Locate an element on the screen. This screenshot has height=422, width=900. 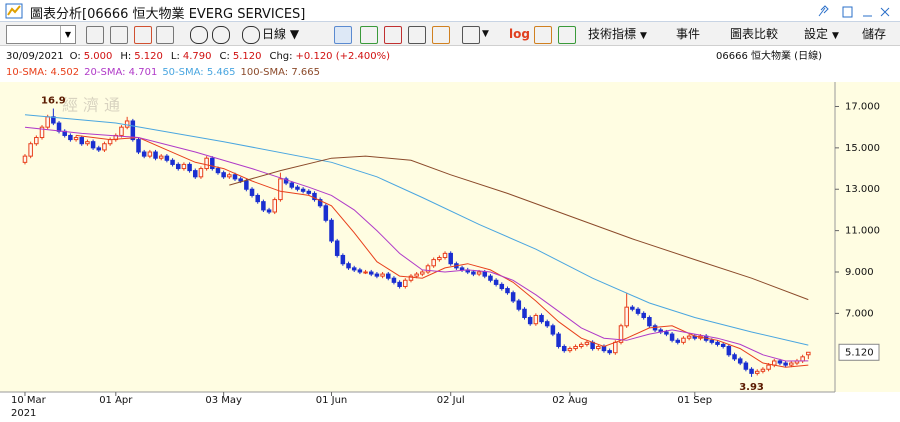
toolbar-button: 儲存 is located at coordinates (874, 34).